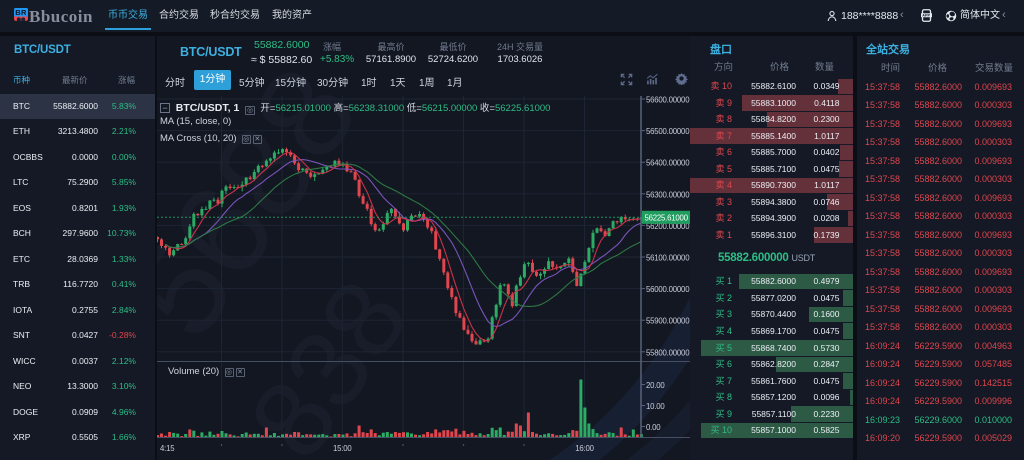 Image resolution: width=1024 pixels, height=460 pixels. What do you see at coordinates (668, 352) in the screenshot?
I see `svg-text: 55800.00000` at bounding box center [668, 352].